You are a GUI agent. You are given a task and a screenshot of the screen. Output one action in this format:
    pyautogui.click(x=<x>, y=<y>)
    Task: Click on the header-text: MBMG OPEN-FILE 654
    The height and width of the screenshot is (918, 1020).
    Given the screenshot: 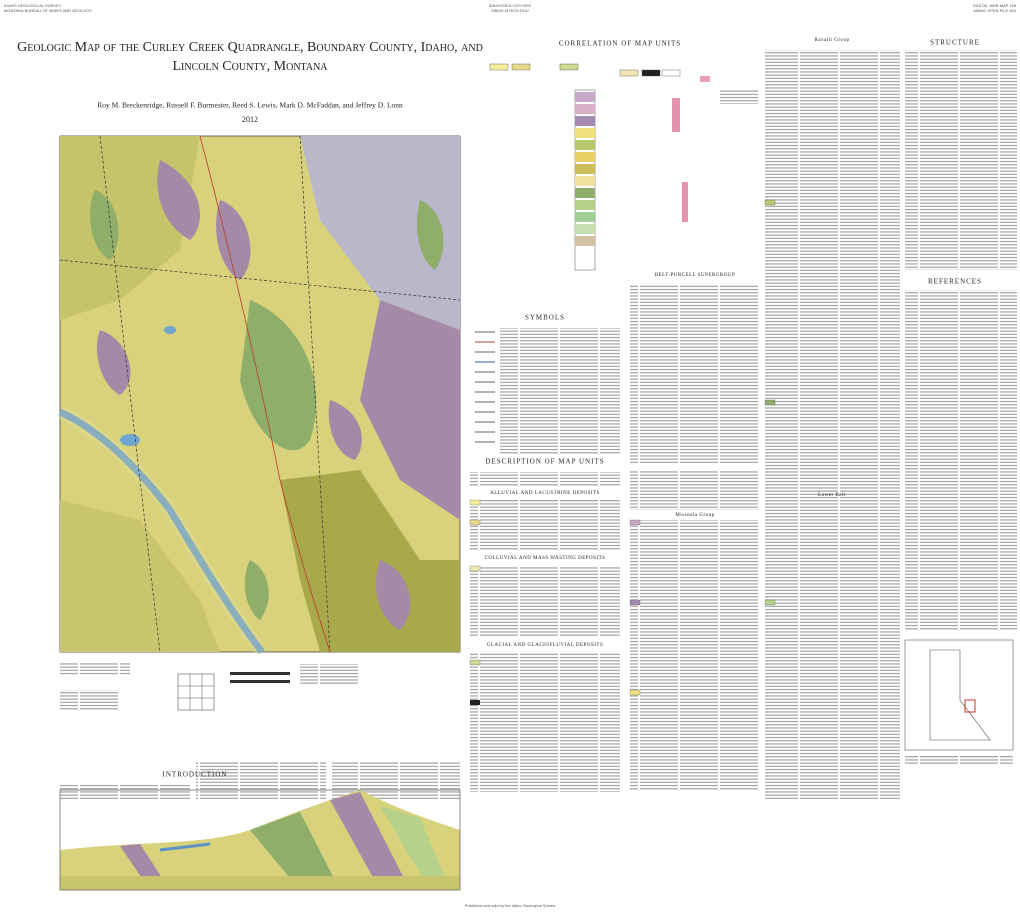 What is the action you would take?
    pyautogui.click(x=995, y=10)
    